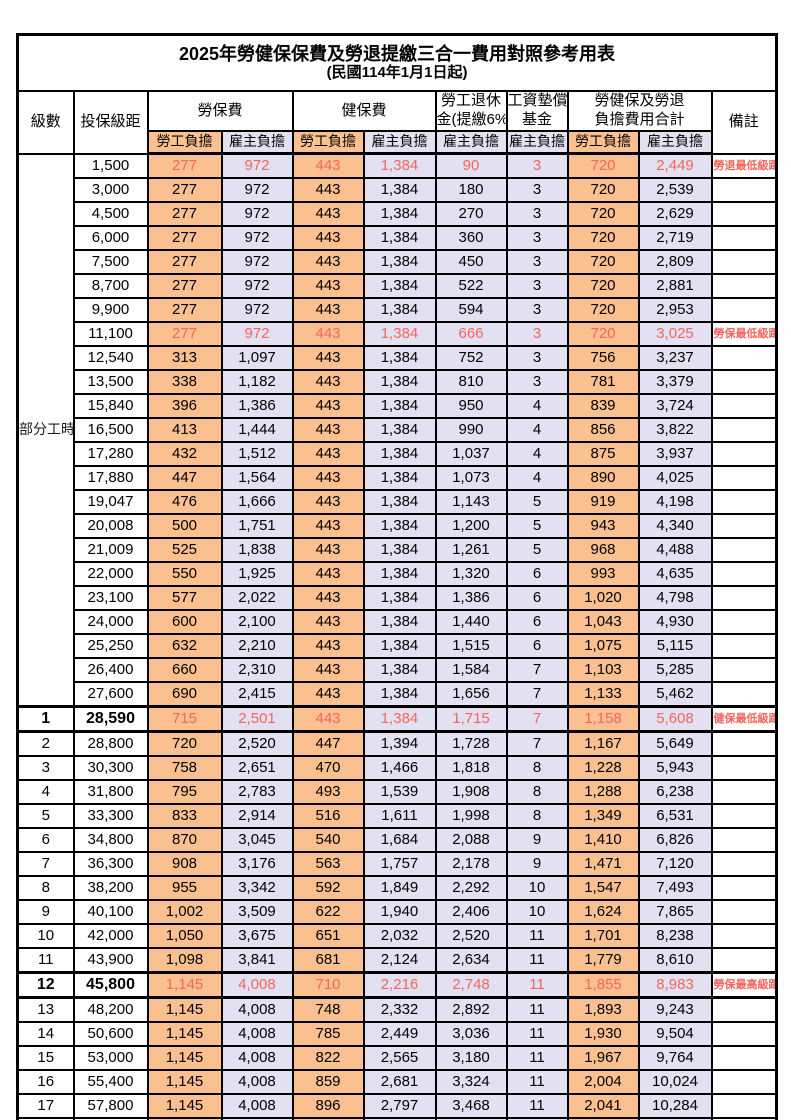  I want to click on total-employee-cell: 856, so click(603, 430).